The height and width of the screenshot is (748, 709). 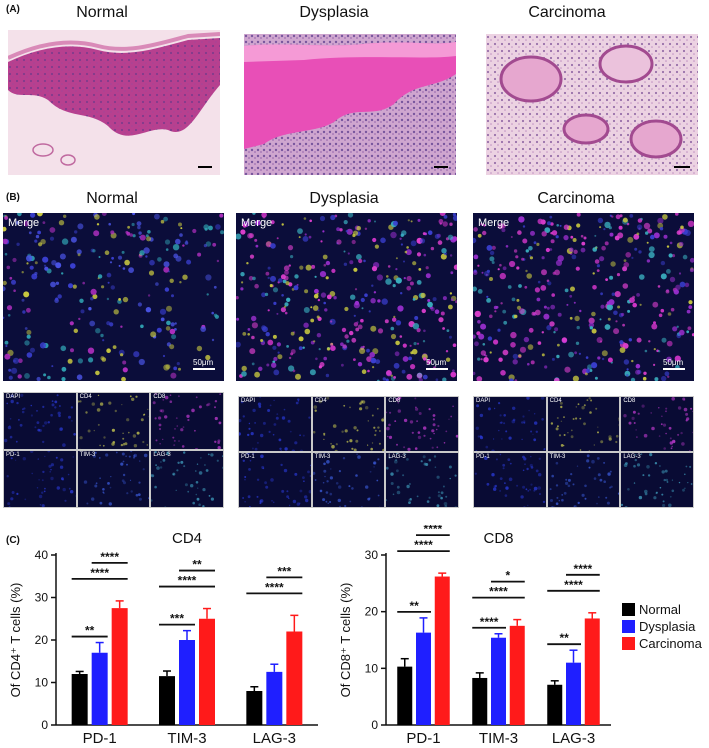 What do you see at coordinates (203, 362) in the screenshot?
I see `scale-bar-label-normal: 50μm` at bounding box center [203, 362].